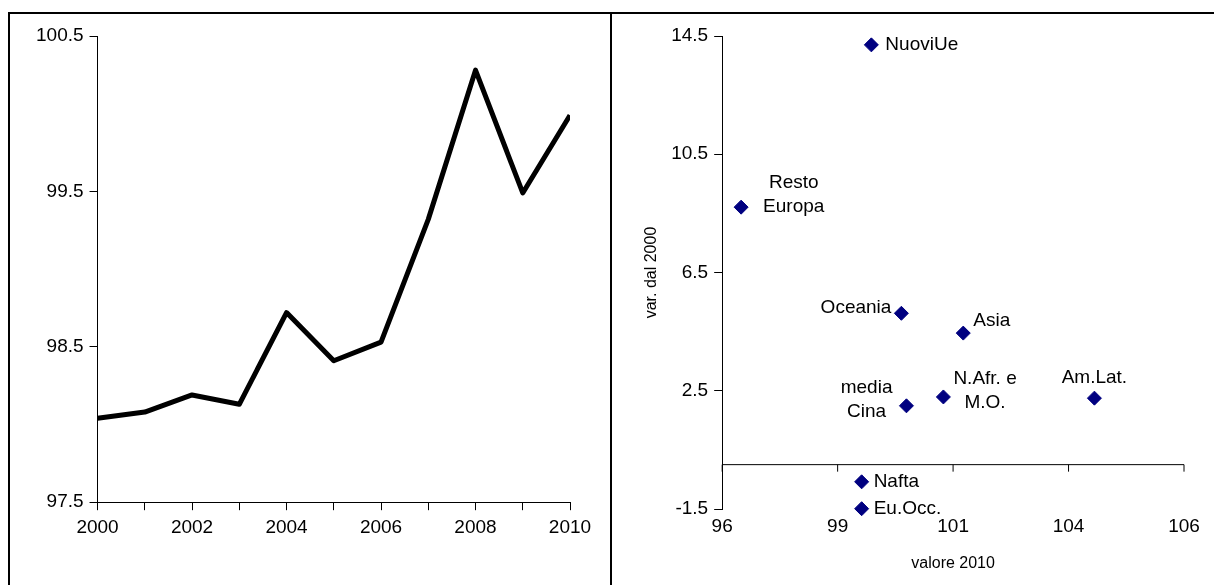 The image size is (1214, 585). I want to click on x-tick-label: 2008, so click(475, 526).